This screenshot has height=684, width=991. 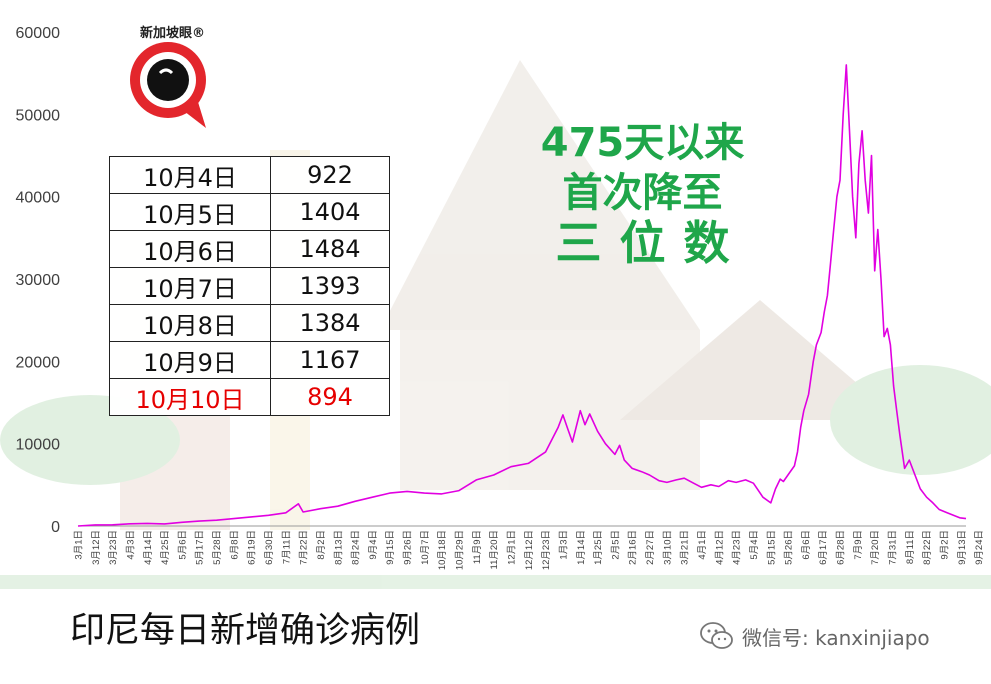 What do you see at coordinates (113, 547) in the screenshot?
I see `x-tick-label: 3月23日` at bounding box center [113, 547].